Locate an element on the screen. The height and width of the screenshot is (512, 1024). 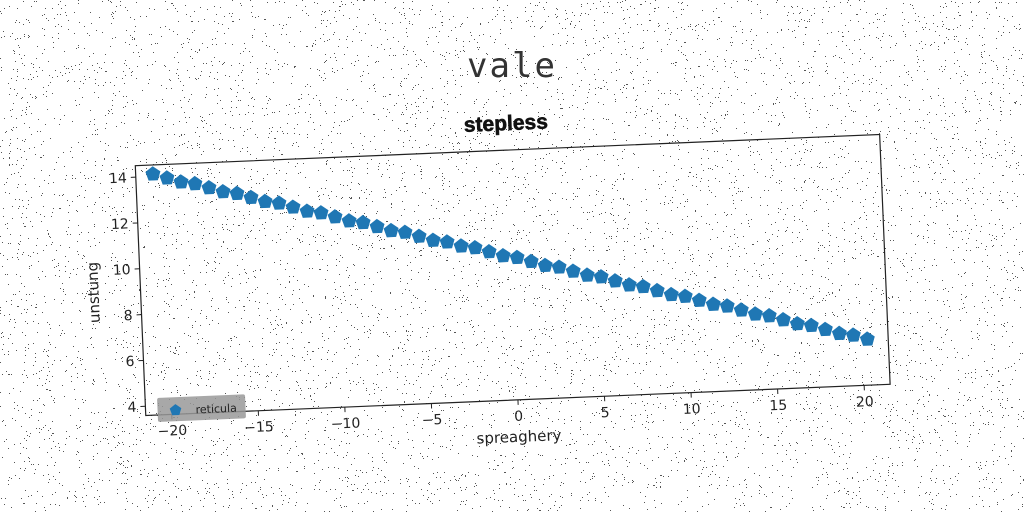
x-tick-label: 10 is located at coordinates (692, 409).